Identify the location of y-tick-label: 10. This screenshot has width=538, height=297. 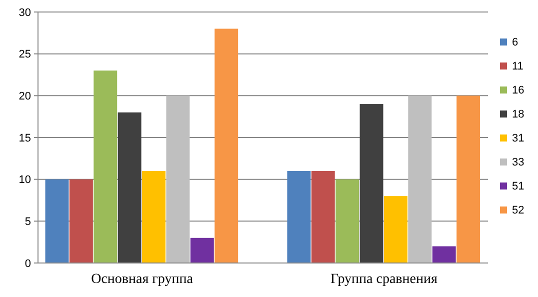
(24, 180).